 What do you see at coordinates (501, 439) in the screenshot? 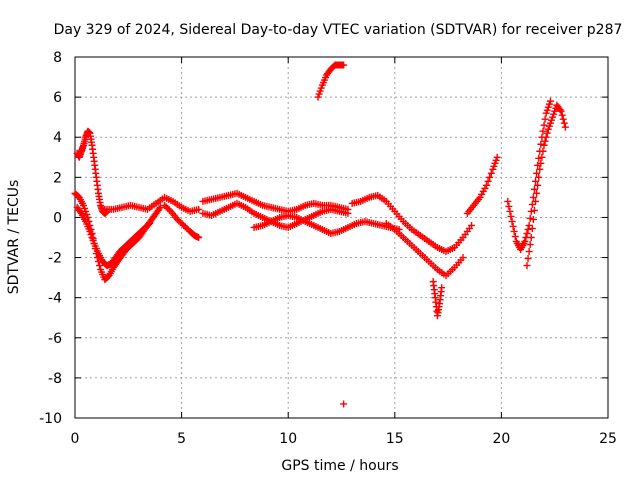
I see `x-tick-label: 20` at bounding box center [501, 439].